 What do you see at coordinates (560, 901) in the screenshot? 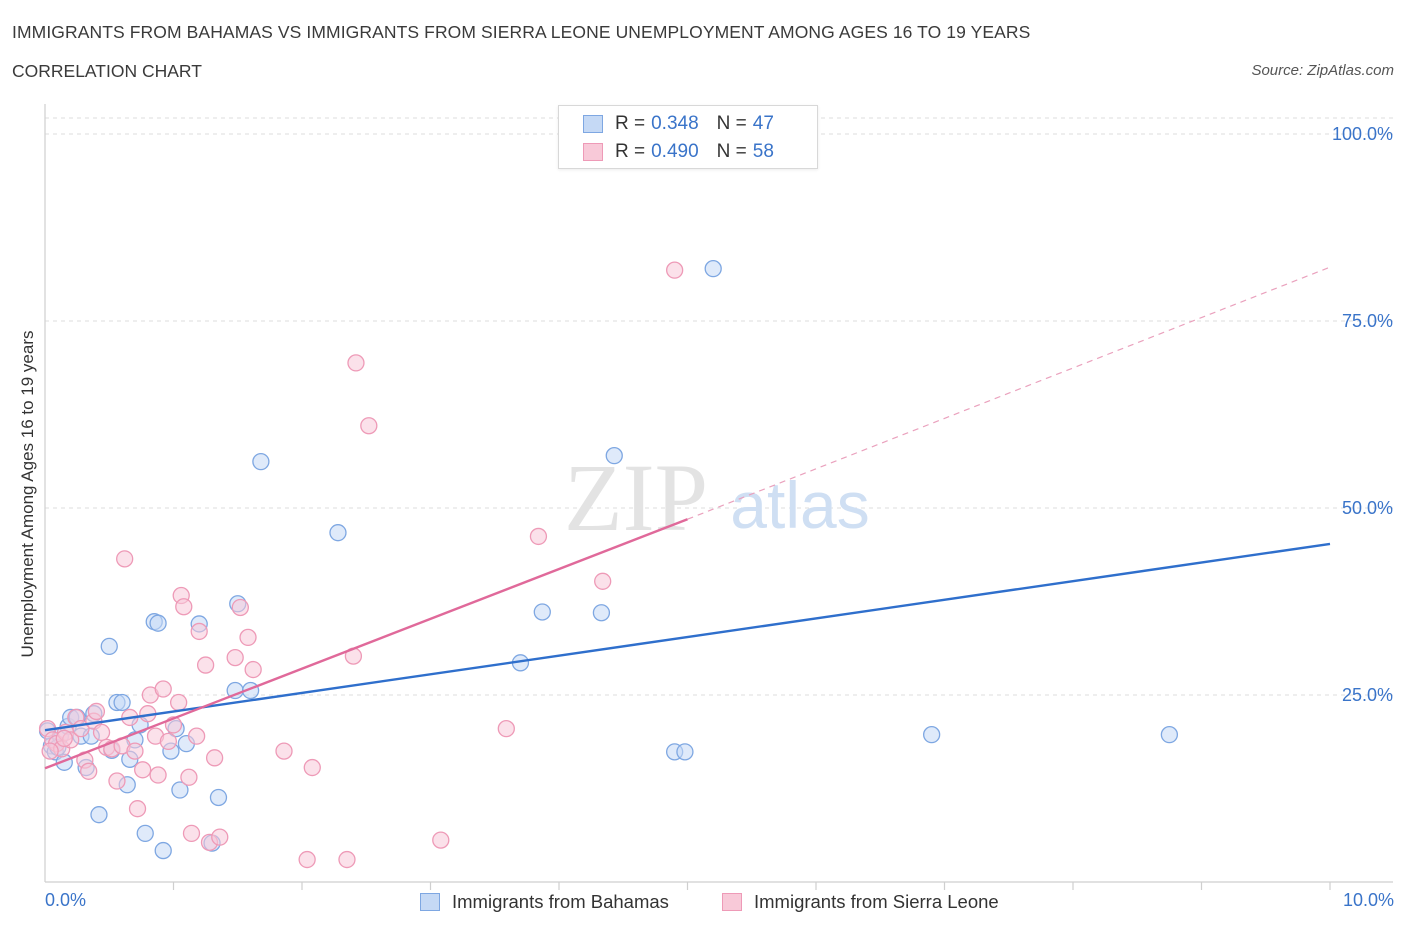
I see `bottom-legend-label-bahamas: Immigrants from Bahamas` at bounding box center [560, 901].